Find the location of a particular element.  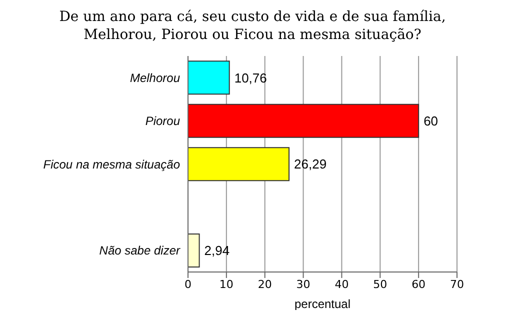

y-tick-label: Melhorou is located at coordinates (155, 77).